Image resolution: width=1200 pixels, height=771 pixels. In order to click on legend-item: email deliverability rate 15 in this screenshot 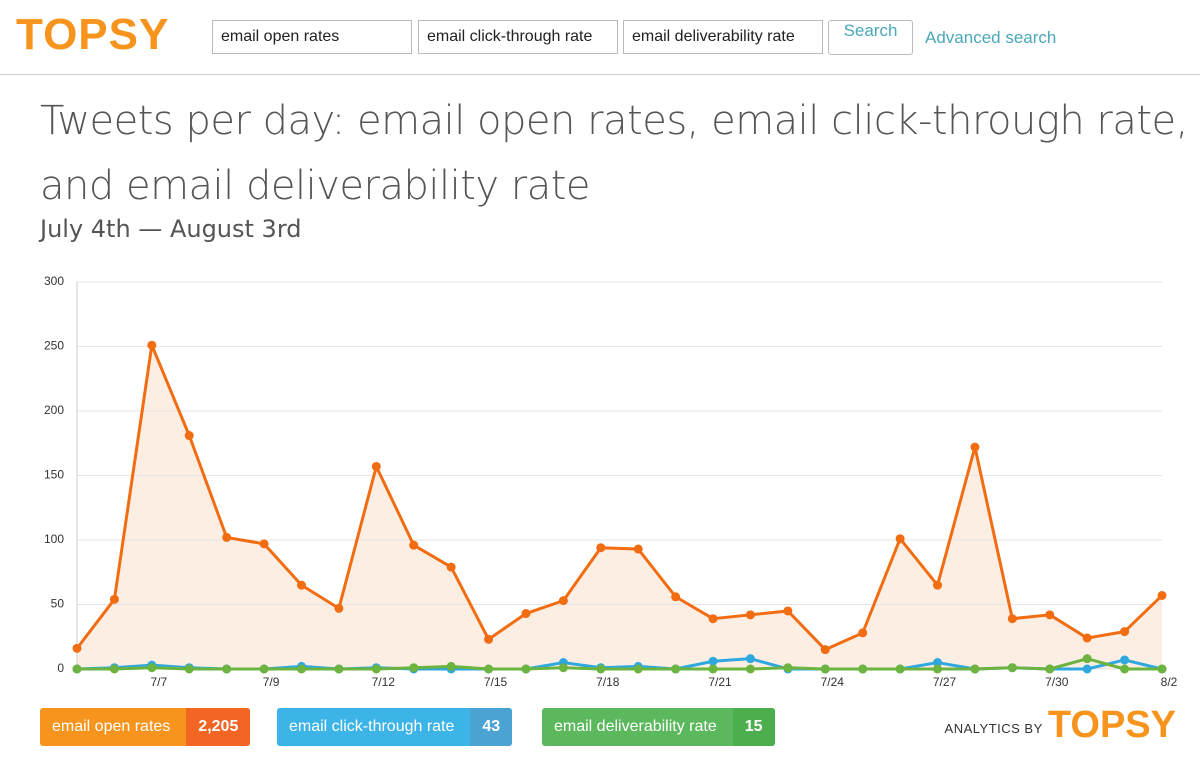, I will do `click(658, 727)`.